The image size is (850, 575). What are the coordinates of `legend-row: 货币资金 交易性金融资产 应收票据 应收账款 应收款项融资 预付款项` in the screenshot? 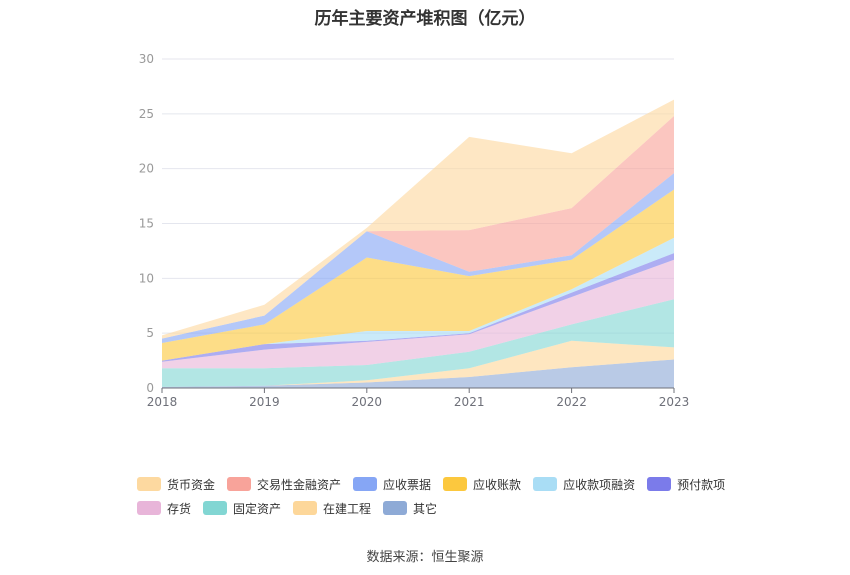 It's located at (447, 484).